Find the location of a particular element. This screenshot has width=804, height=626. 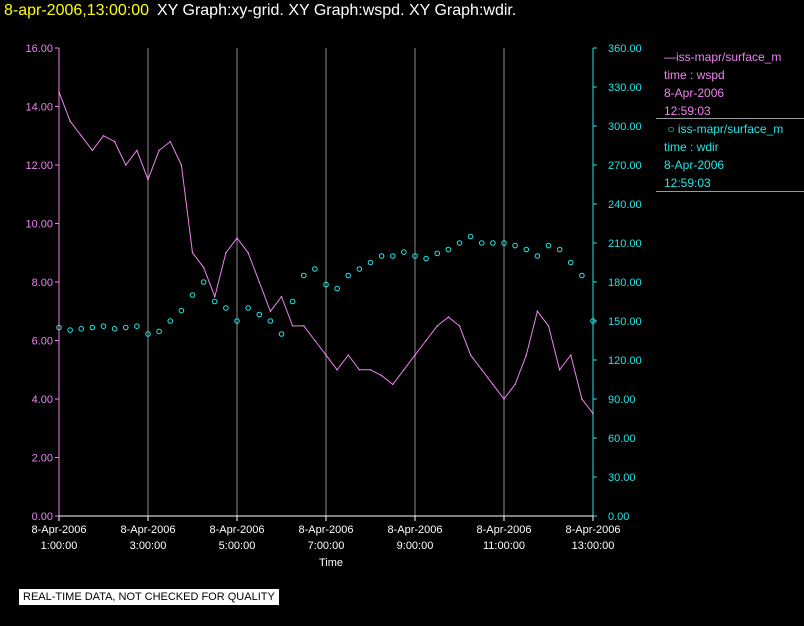

right-tick-label: 210.00 is located at coordinates (625, 244).